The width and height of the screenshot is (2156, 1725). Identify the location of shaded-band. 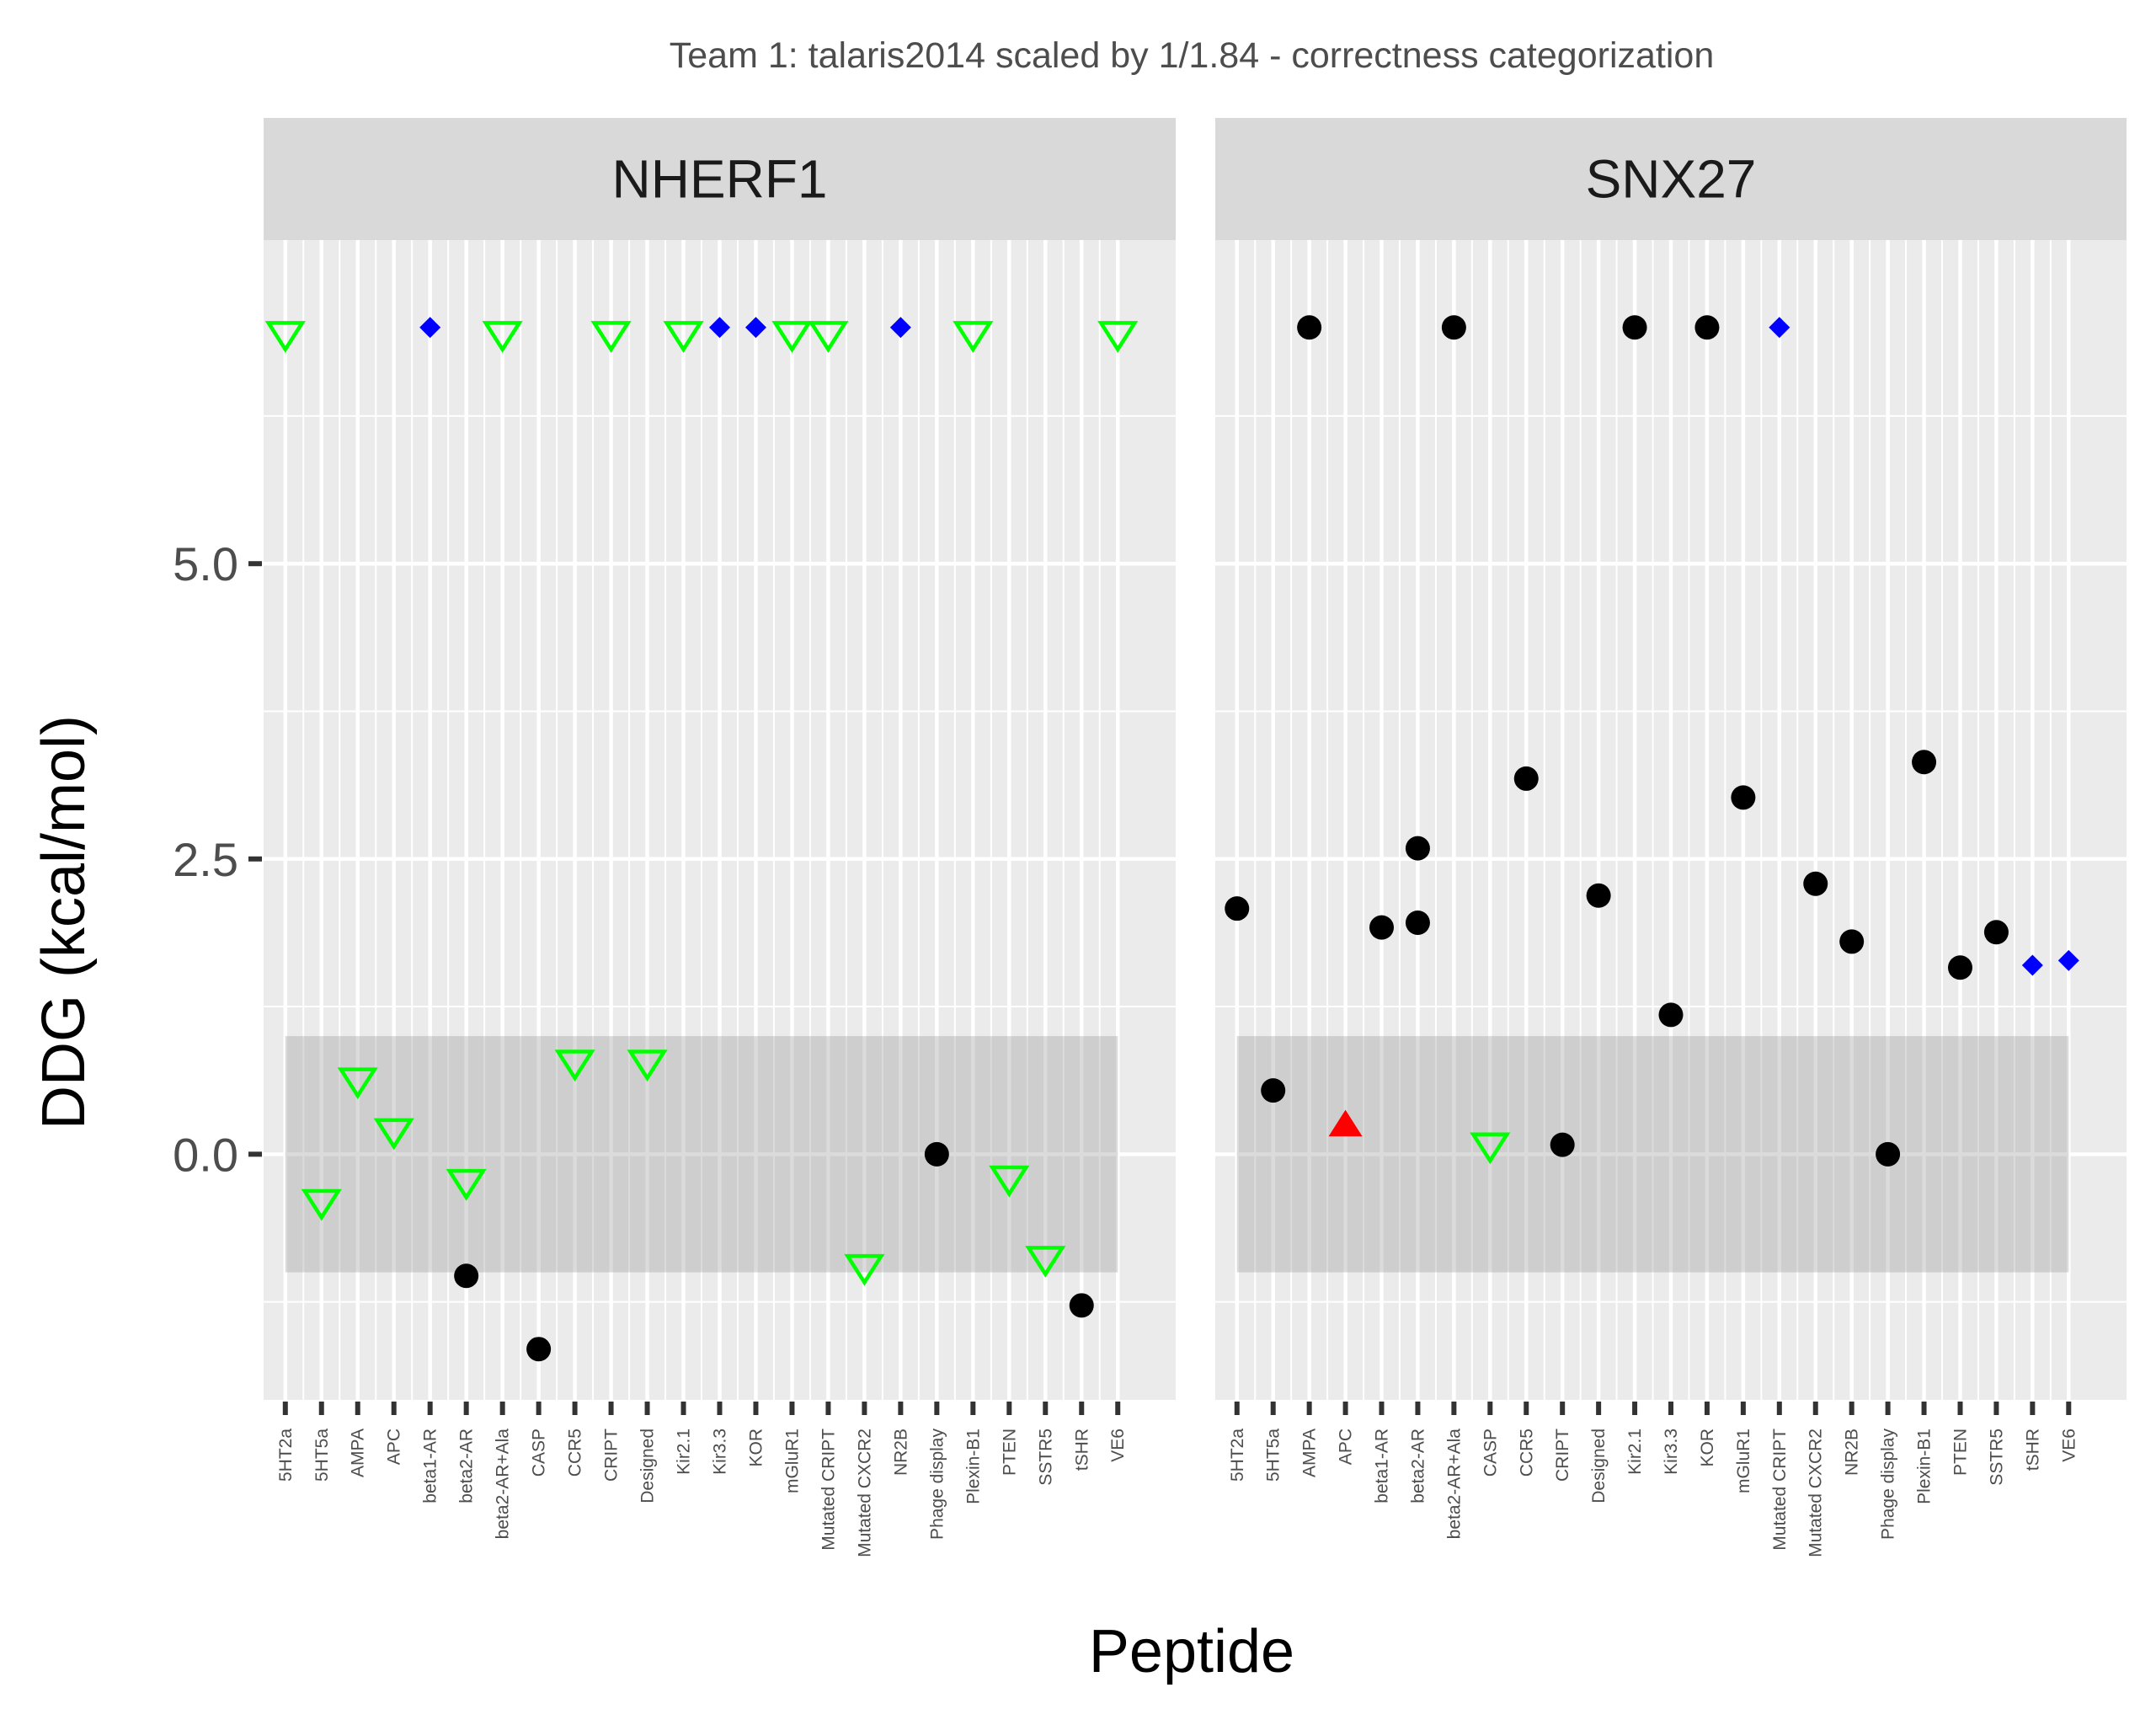
(1652, 1154).